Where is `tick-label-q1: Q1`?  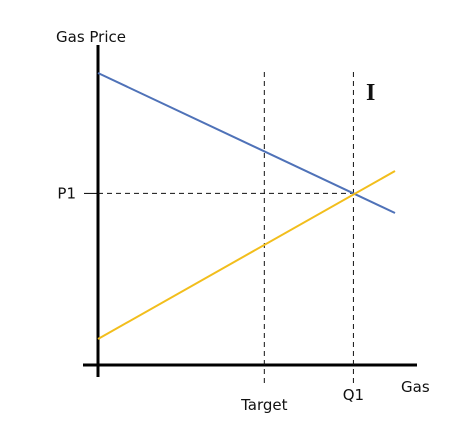 tick-label-q1: Q1 is located at coordinates (353, 395).